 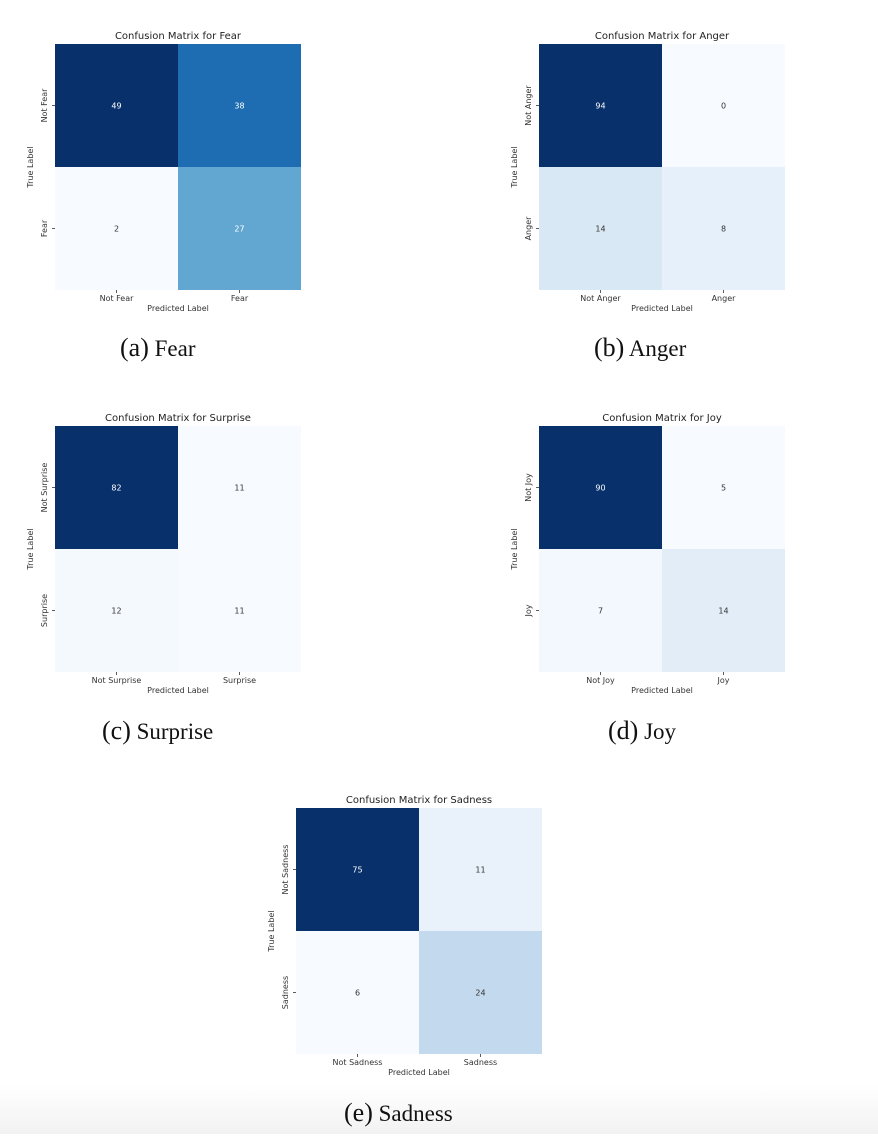 What do you see at coordinates (662, 36) in the screenshot?
I see `chart-title: Confusion Matrix for Anger` at bounding box center [662, 36].